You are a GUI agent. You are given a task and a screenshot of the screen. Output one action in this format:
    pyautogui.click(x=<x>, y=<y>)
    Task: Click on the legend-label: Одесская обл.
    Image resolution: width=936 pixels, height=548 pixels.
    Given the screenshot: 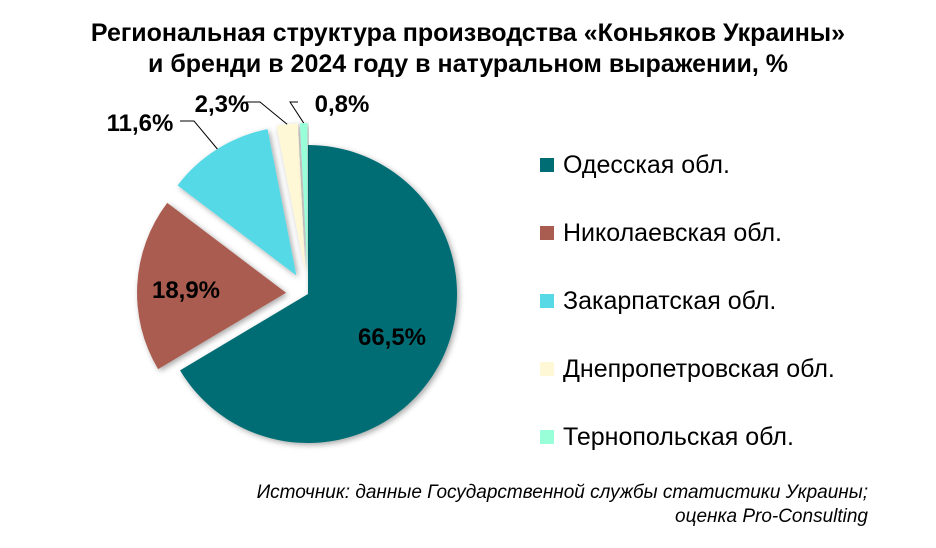 What is the action you would take?
    pyautogui.click(x=646, y=164)
    